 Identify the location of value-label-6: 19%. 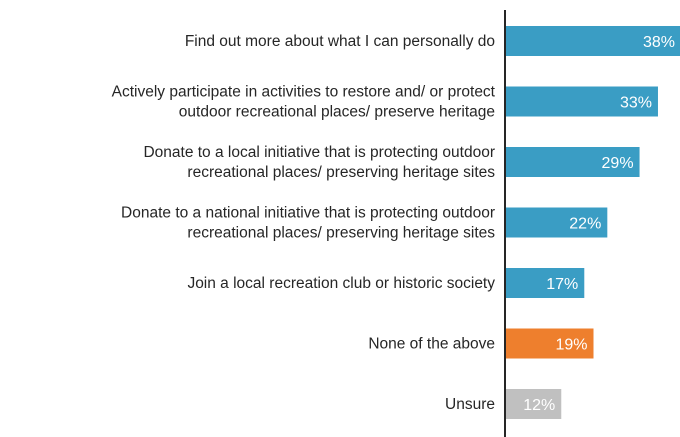
(571, 345).